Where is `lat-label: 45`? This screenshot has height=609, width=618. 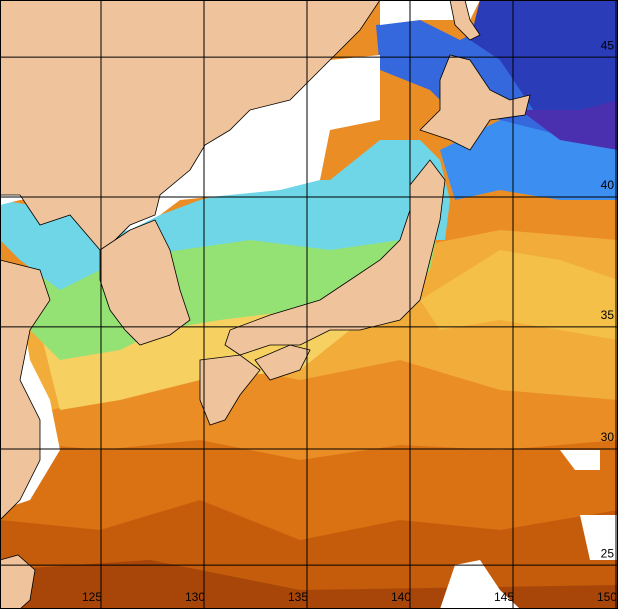
lat-label: 45 is located at coordinates (608, 45).